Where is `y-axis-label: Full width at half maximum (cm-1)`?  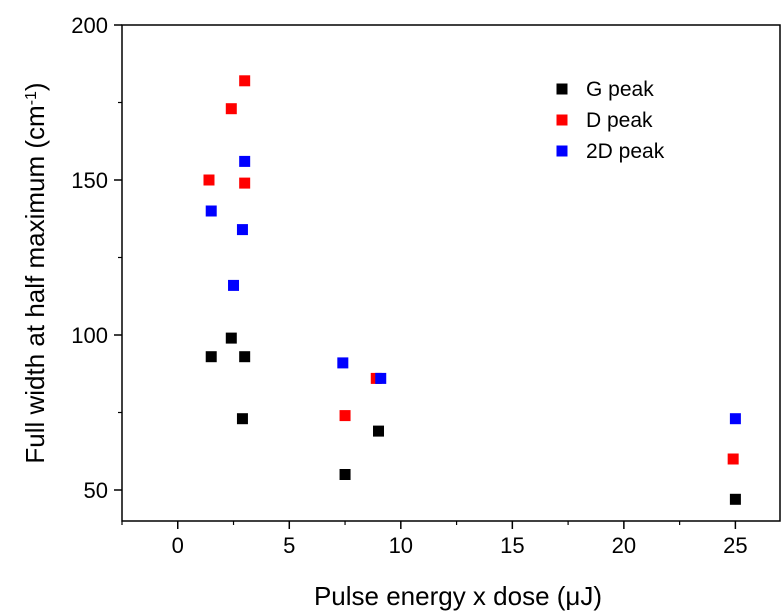
y-axis-label: Full width at half maximum (cm-1) is located at coordinates (35, 272).